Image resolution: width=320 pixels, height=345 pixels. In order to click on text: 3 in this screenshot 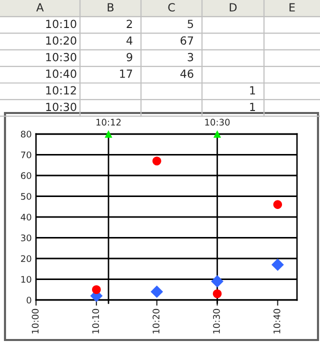, I will do `click(191, 57)`.